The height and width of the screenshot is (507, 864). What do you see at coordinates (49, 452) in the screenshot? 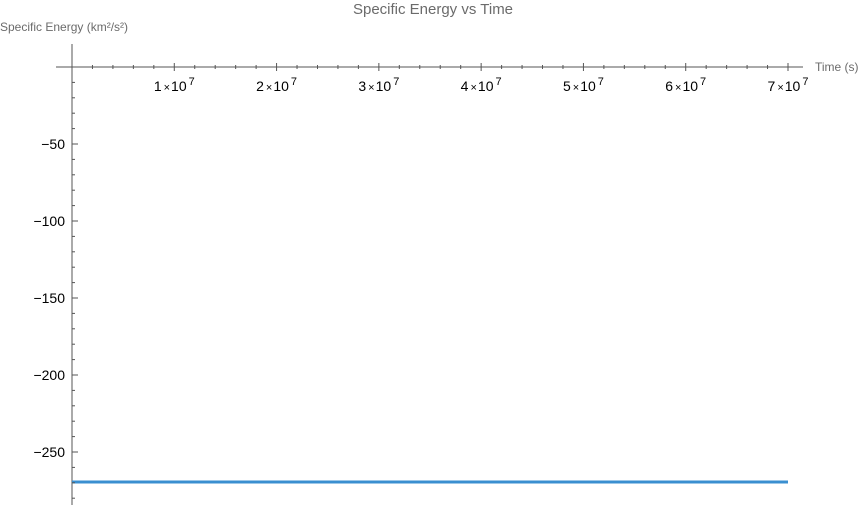
I see `y-tick-label: −250` at bounding box center [49, 452].